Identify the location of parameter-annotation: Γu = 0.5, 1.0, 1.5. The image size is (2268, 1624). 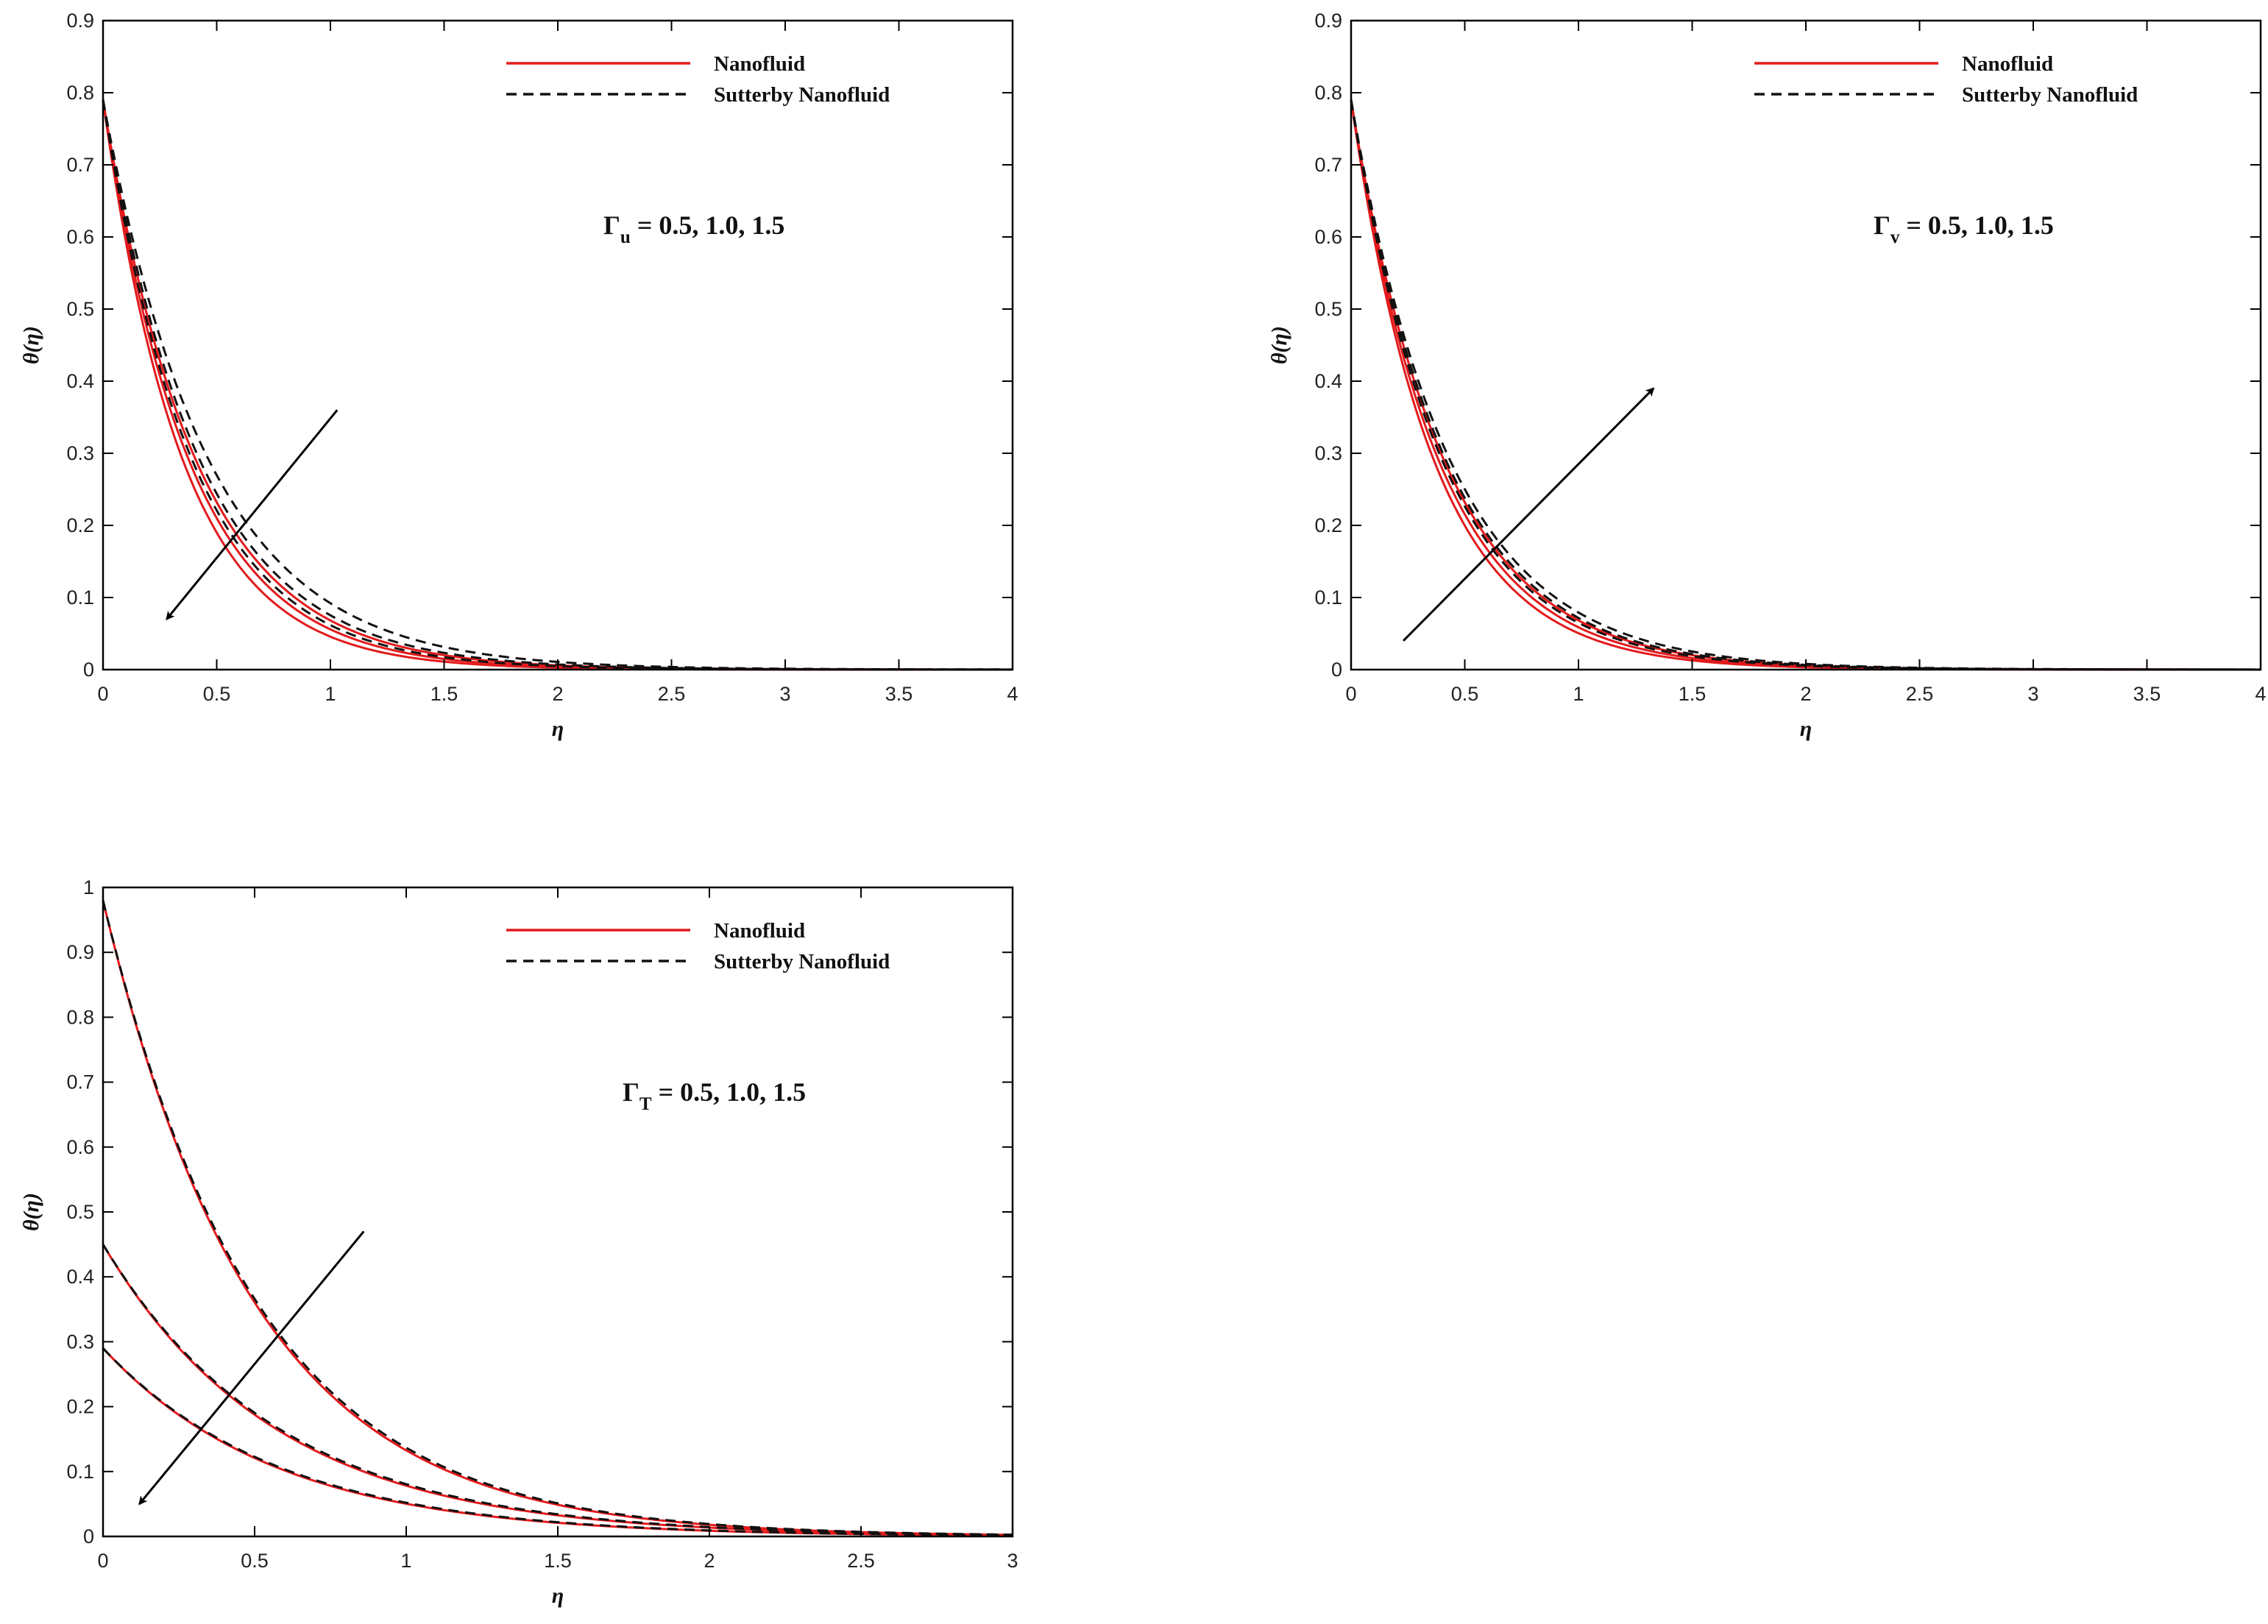
(693, 229).